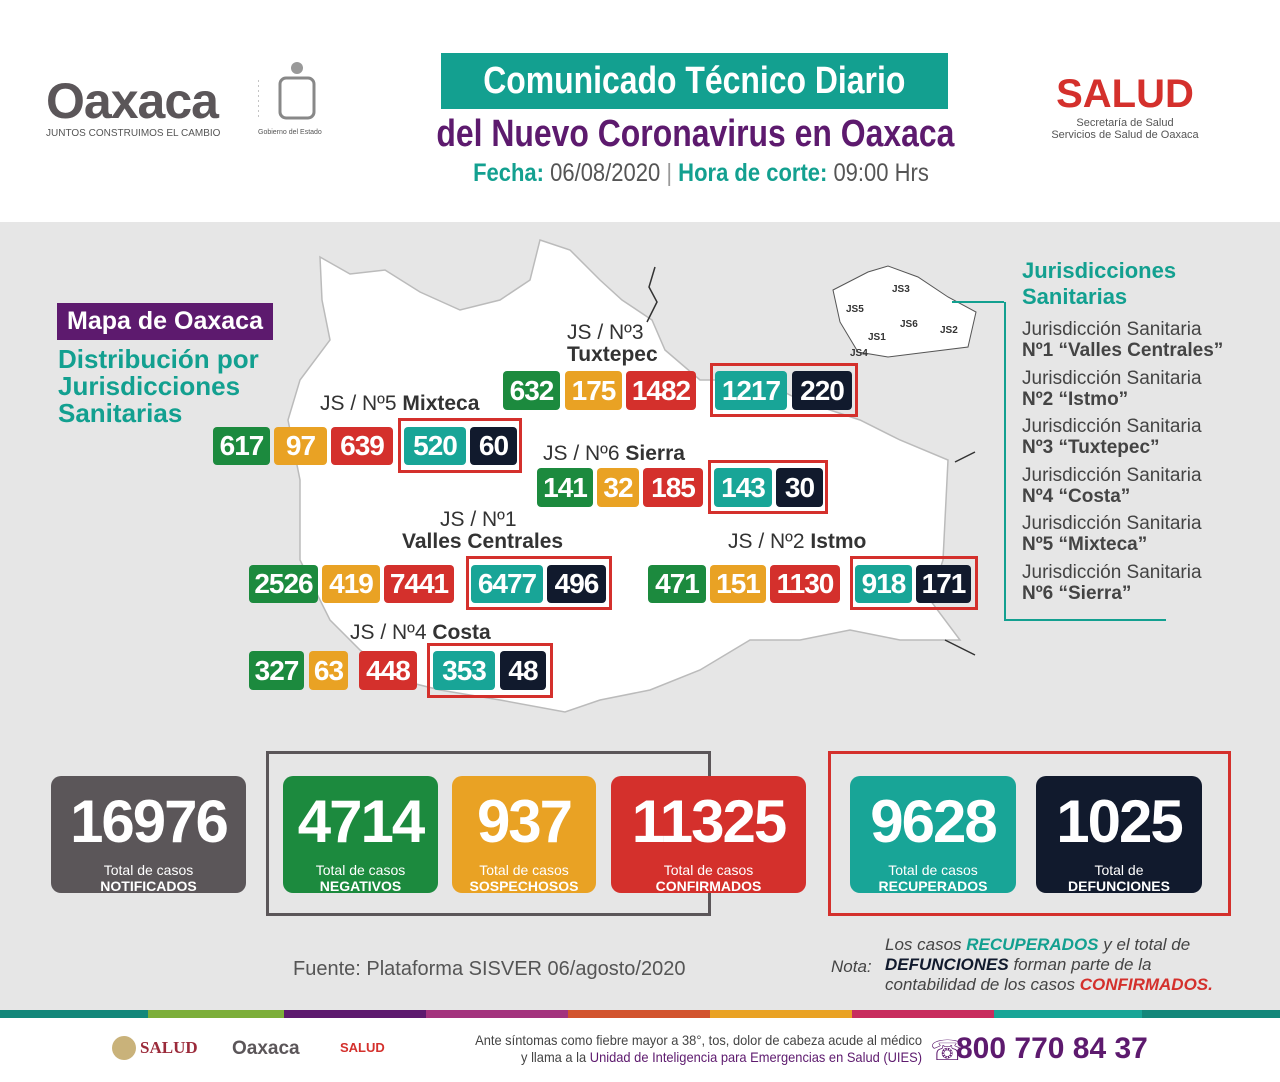  What do you see at coordinates (155, 1048) in the screenshot?
I see `footer-salud-logo: SALUD` at bounding box center [155, 1048].